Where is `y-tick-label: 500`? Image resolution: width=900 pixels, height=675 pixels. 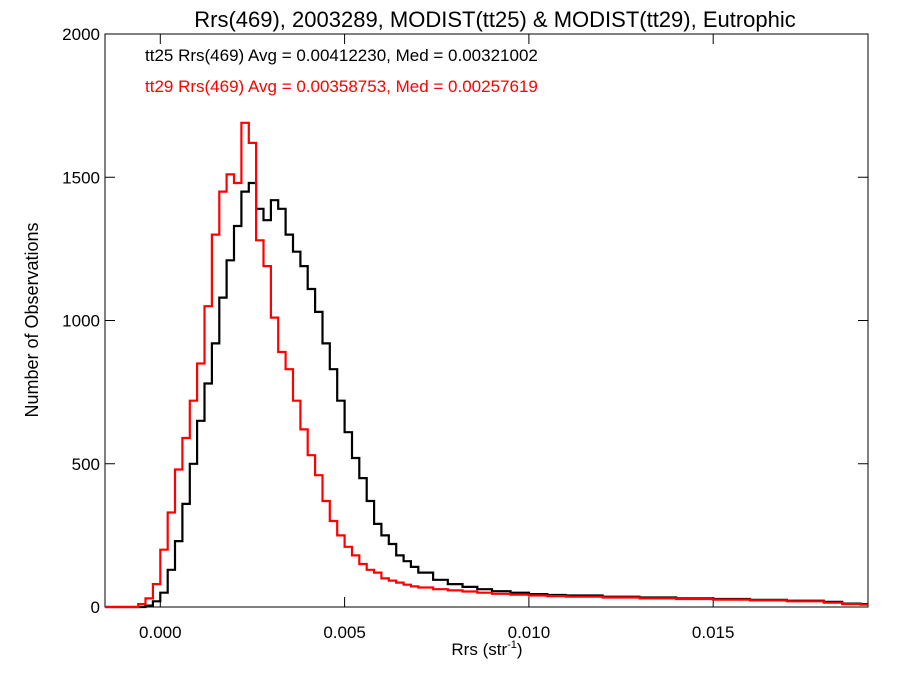
y-tick-label: 500 is located at coordinates (86, 464).